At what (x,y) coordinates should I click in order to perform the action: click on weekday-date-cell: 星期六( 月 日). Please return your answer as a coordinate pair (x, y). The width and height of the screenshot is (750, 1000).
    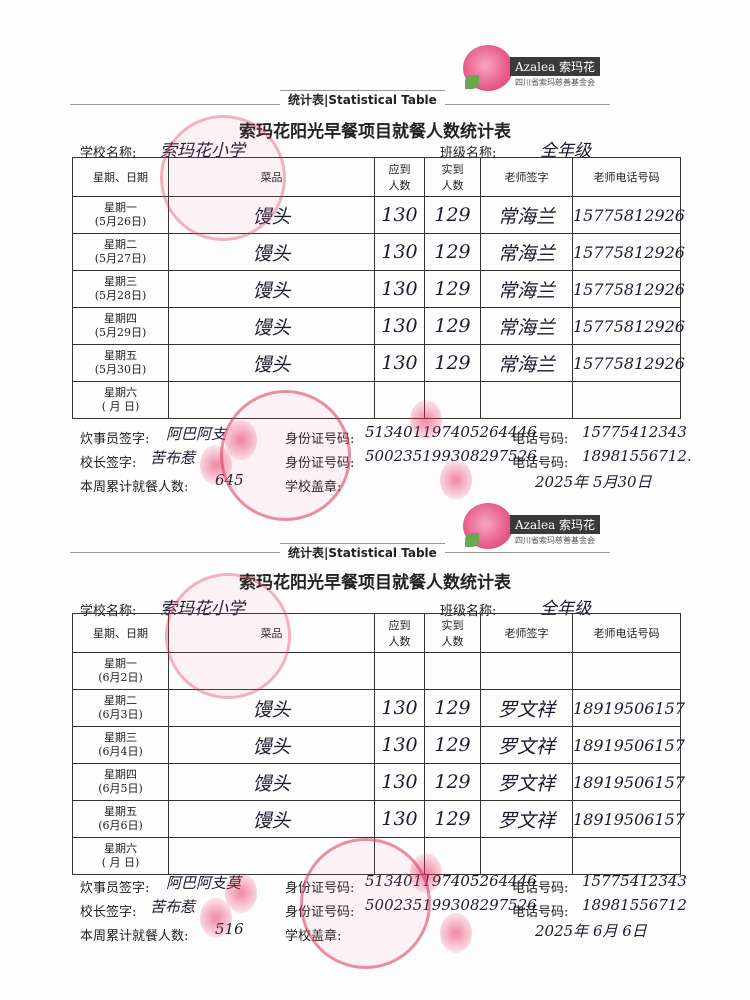
    Looking at the image, I should click on (120, 400).